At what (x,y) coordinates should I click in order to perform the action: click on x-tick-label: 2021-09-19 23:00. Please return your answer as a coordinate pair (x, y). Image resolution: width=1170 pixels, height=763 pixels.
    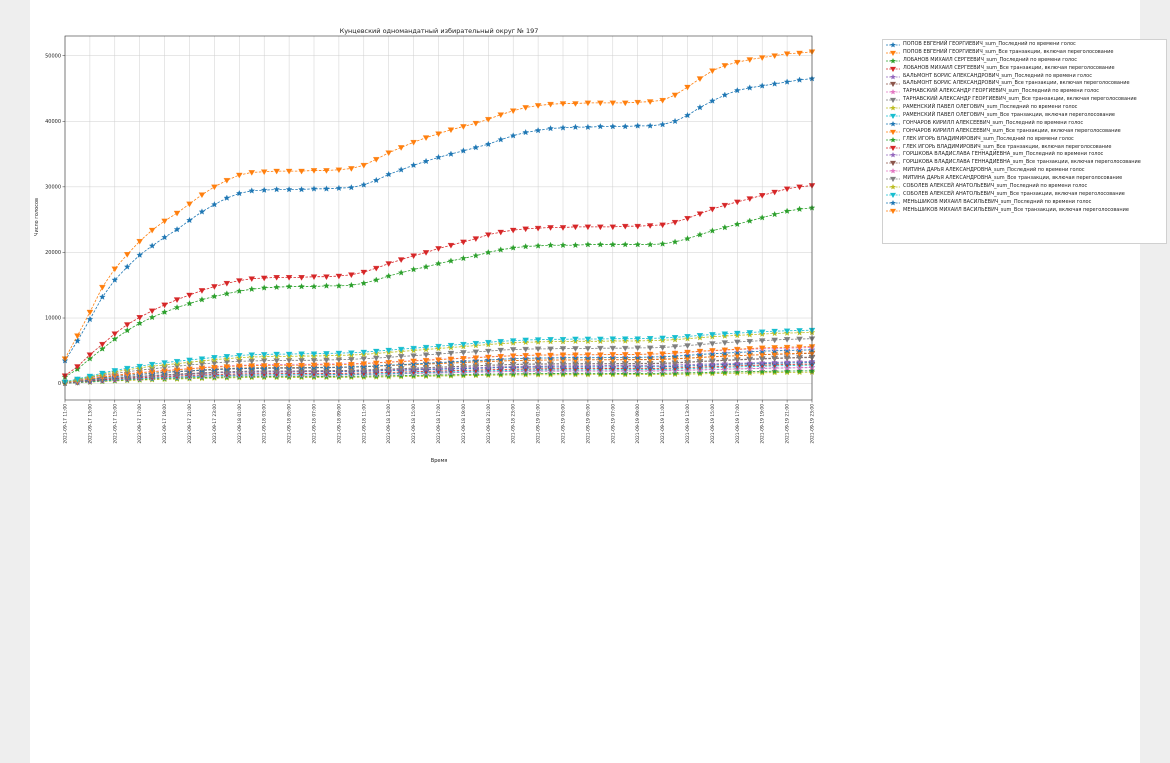
    Looking at the image, I should click on (813, 424).